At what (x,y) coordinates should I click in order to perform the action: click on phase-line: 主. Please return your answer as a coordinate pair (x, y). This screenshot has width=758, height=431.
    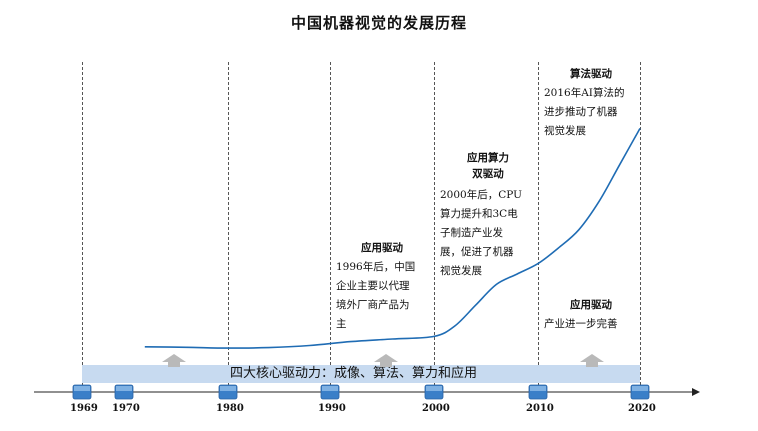
    Looking at the image, I should click on (341, 324).